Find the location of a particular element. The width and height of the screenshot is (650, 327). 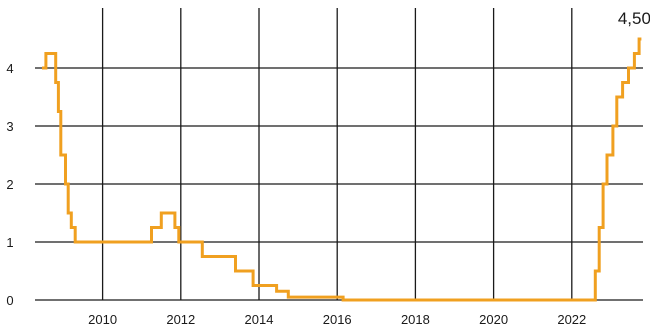

x-axis-ticks: 2010 2012 2014 2016 2018 2020 2022 is located at coordinates (337, 319).